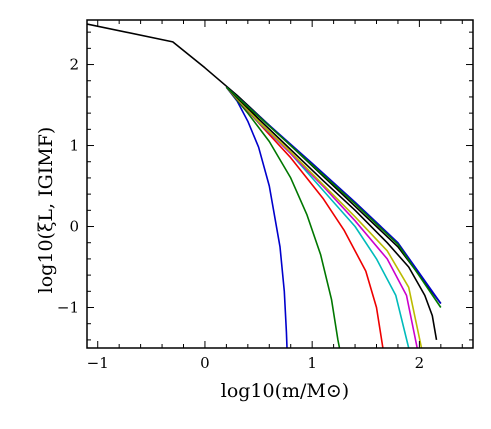  Describe the element at coordinates (46, 210) in the screenshot. I see `y-axis-label: log10(ξL, IGIMF)` at that location.